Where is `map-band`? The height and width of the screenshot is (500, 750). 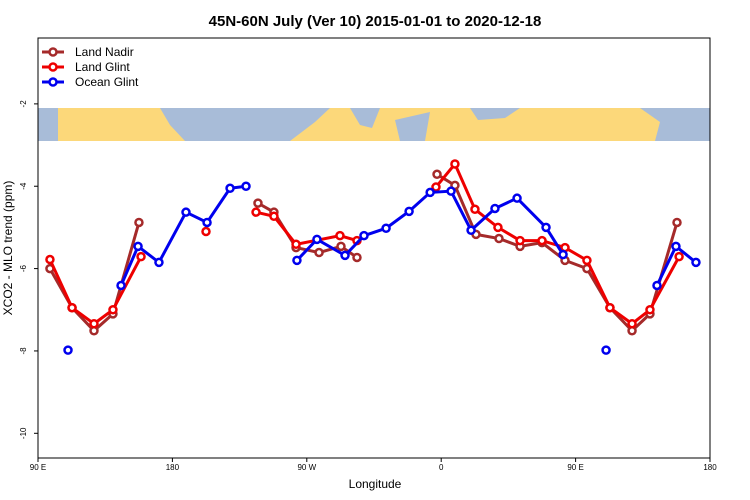 map-band is located at coordinates (374, 124).